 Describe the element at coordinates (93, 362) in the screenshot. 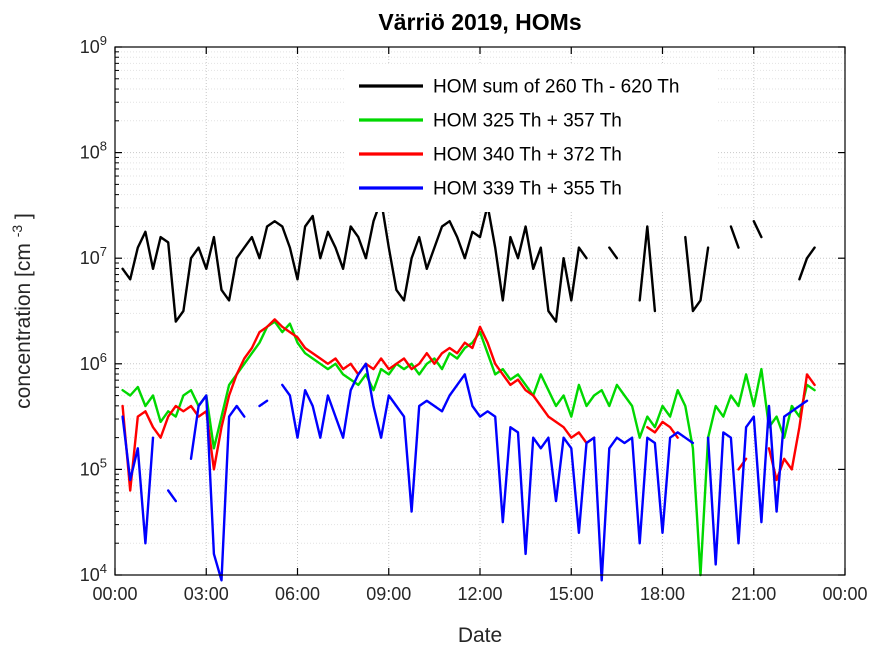

I see `y-tick-label: 10⁶` at that location.